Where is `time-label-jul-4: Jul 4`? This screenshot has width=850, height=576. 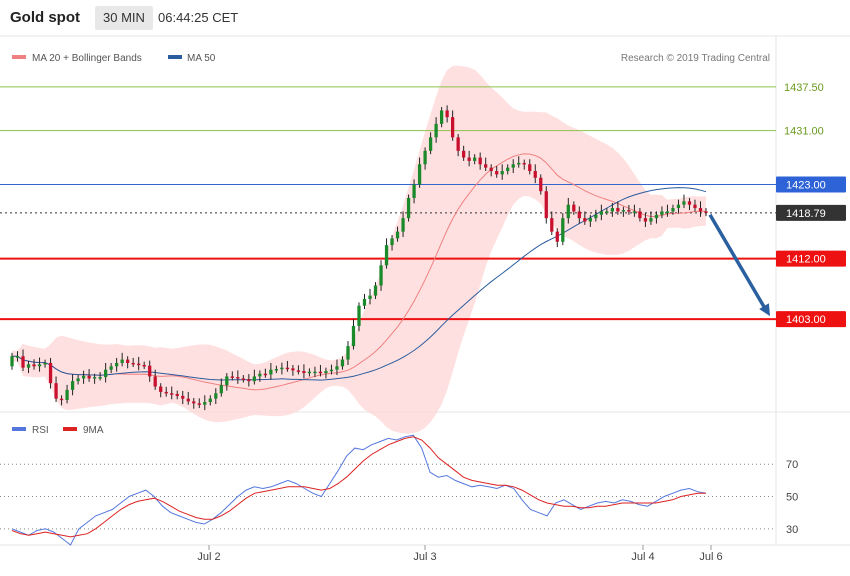
time-label-jul-4: Jul 4 is located at coordinates (642, 557).